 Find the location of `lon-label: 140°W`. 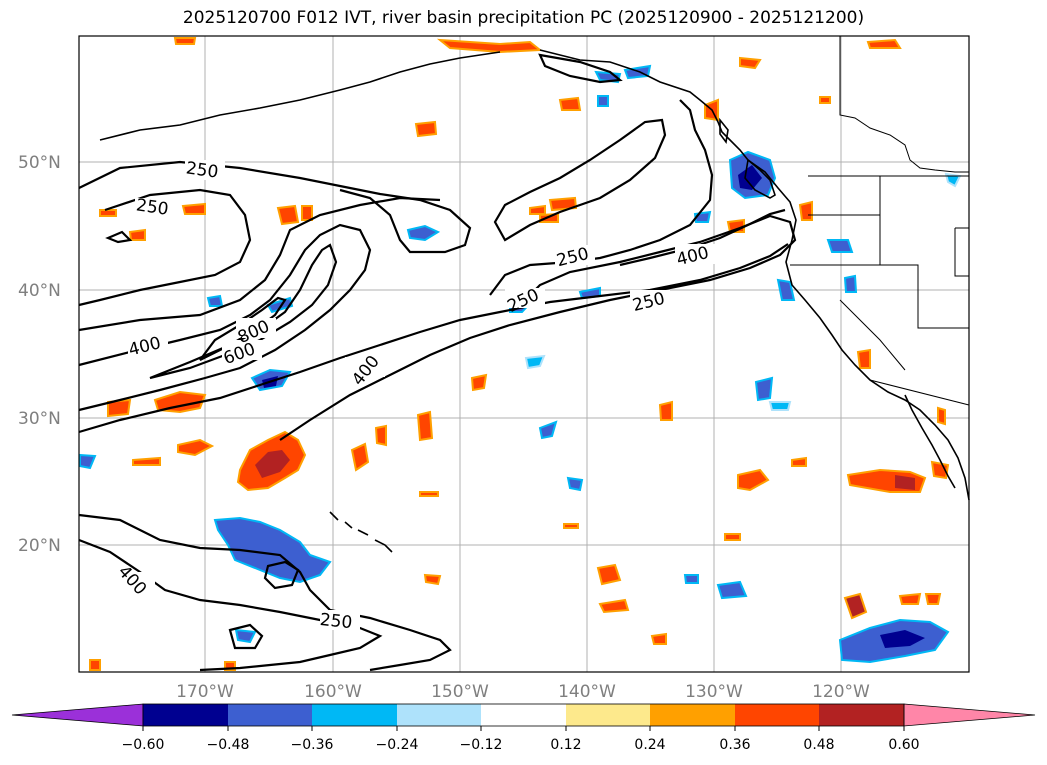

lon-label: 140°W is located at coordinates (587, 692).